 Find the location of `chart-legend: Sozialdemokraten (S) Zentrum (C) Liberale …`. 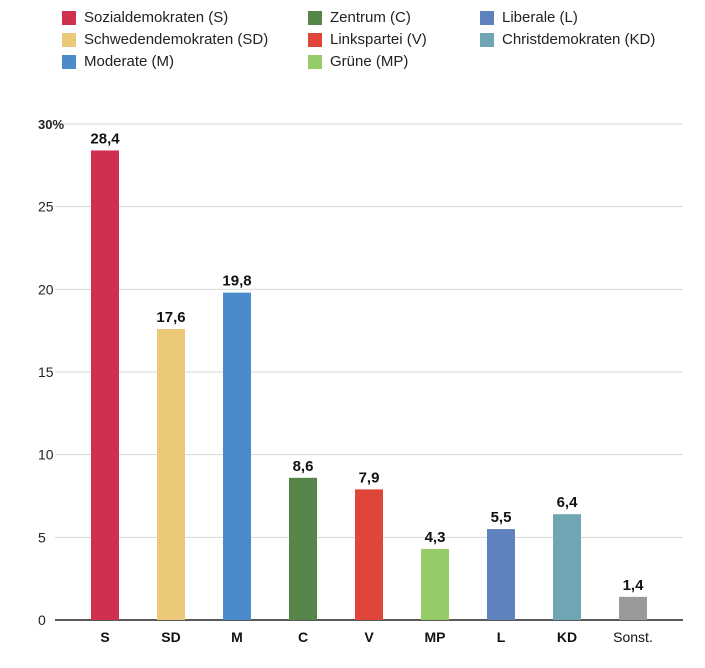

chart-legend: Sozialdemokraten (S) Zentrum (C) Liberale … is located at coordinates (352, 45).